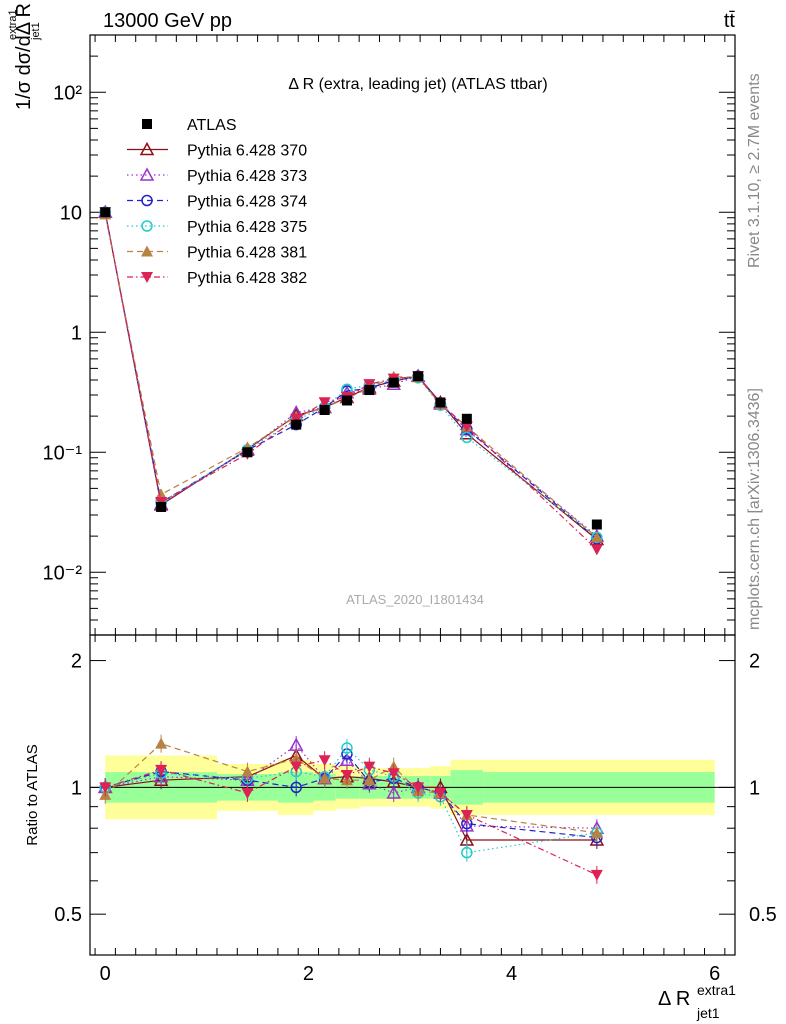 The image size is (786, 1024). What do you see at coordinates (247, 278) in the screenshot?
I see `legend-label-5: Pythia 6.428 382` at bounding box center [247, 278].